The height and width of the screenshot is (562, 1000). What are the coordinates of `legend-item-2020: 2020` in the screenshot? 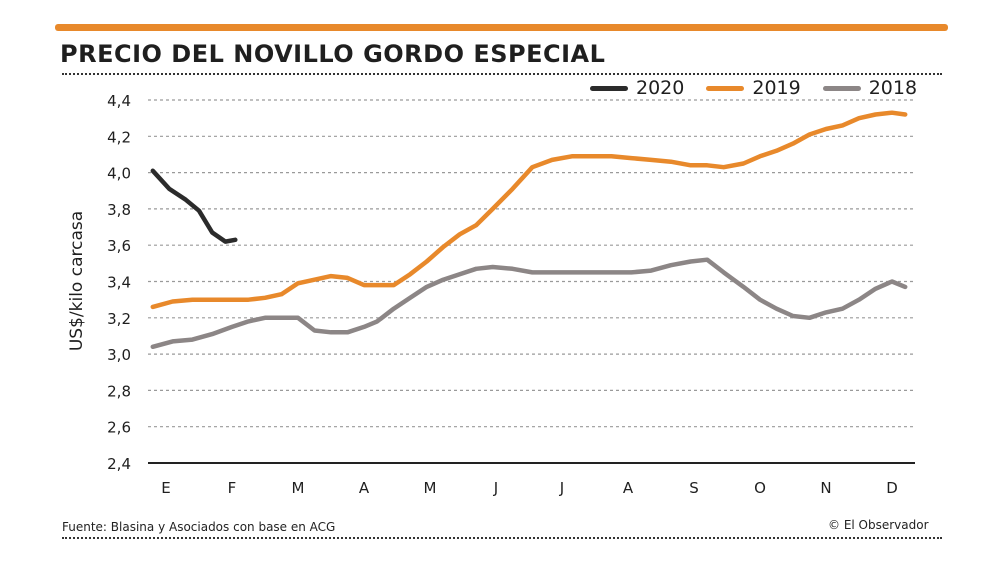 It's located at (637, 88).